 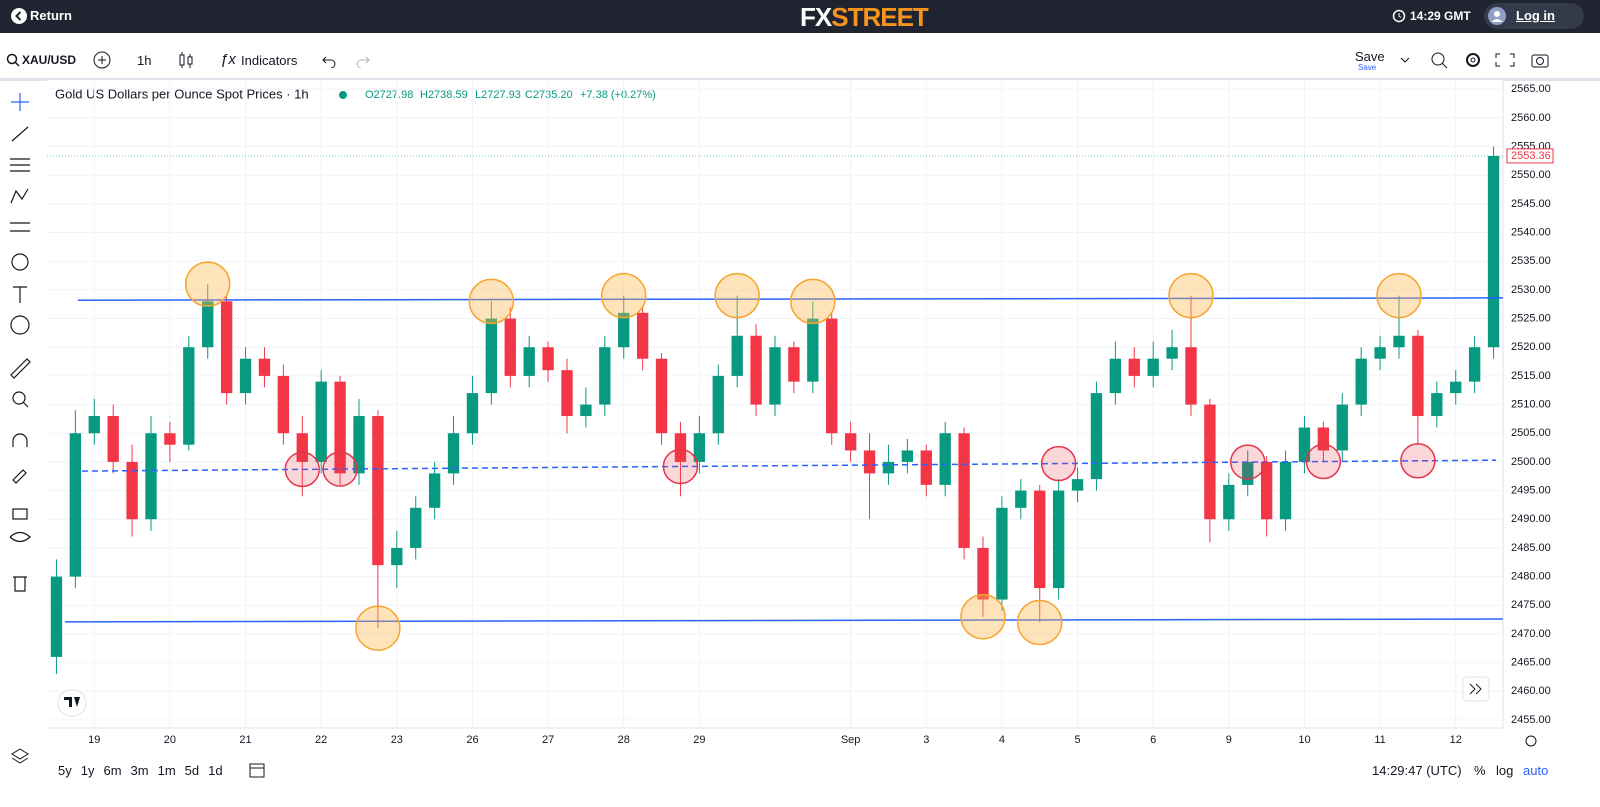 I want to click on range-button: 5d, so click(x=192, y=770).